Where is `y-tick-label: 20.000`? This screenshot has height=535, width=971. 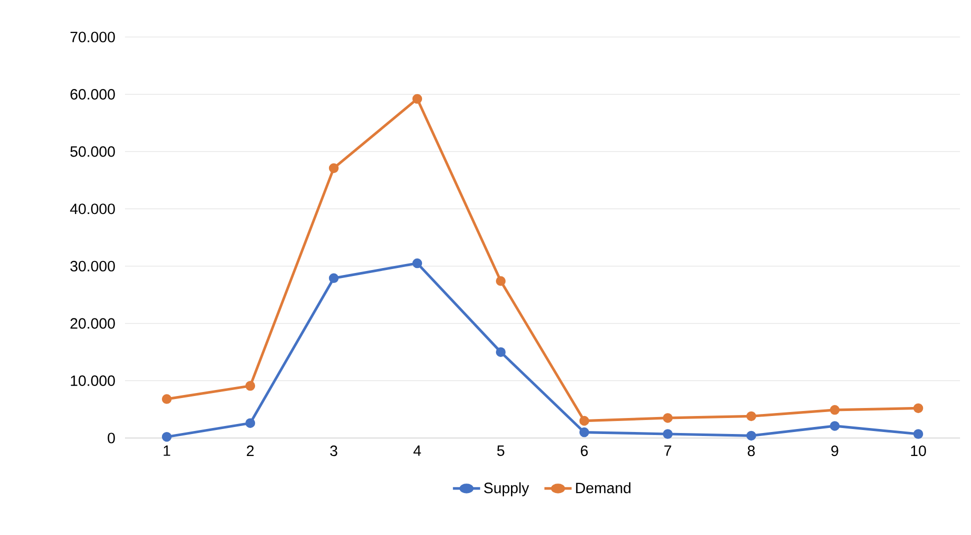 y-tick-label: 20.000 is located at coordinates (92, 323).